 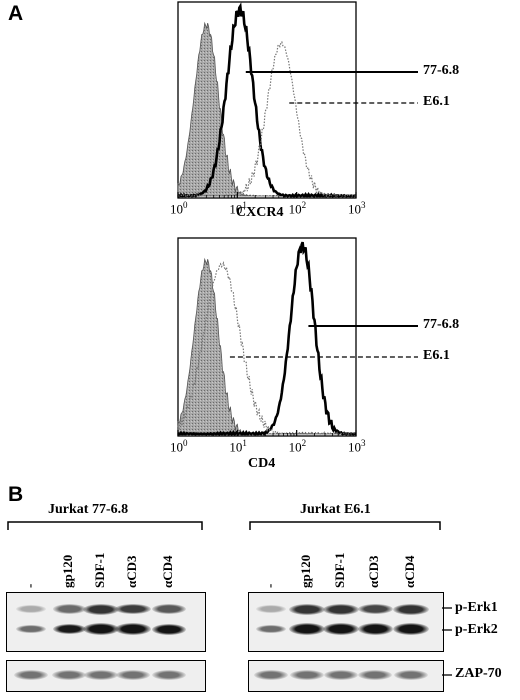 I want to click on xlabel-cd4: CD4, so click(x=262, y=463).